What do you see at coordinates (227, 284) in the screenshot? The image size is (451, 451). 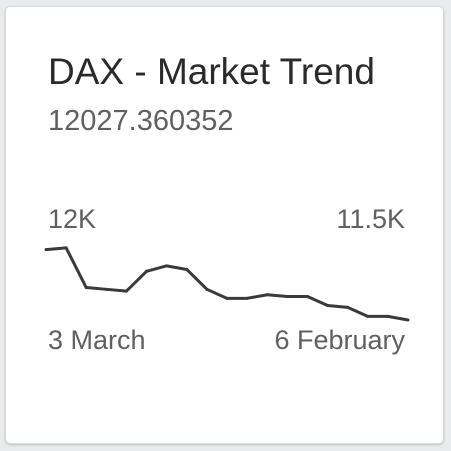 I see `sparkline-chart` at bounding box center [227, 284].